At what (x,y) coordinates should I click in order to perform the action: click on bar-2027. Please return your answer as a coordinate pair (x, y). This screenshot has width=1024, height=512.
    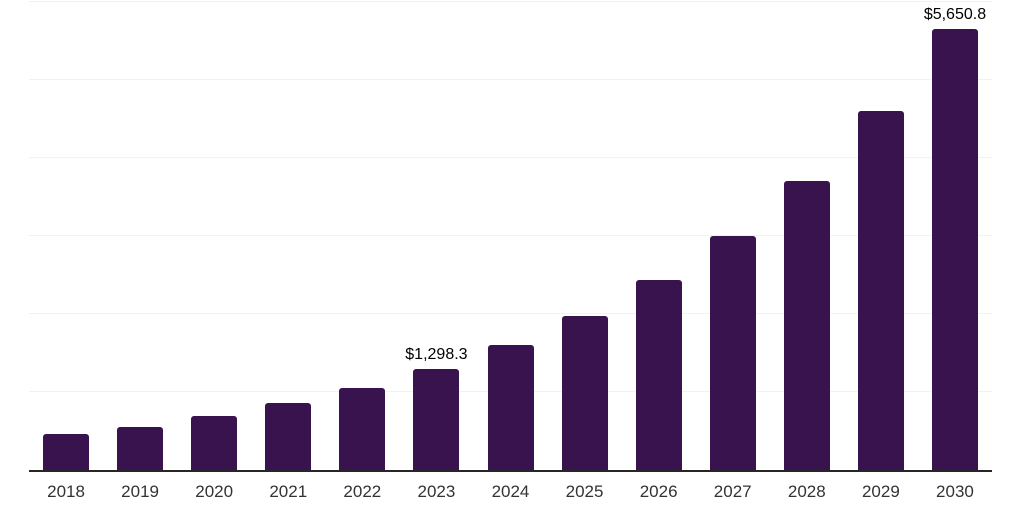
    Looking at the image, I should click on (732, 353).